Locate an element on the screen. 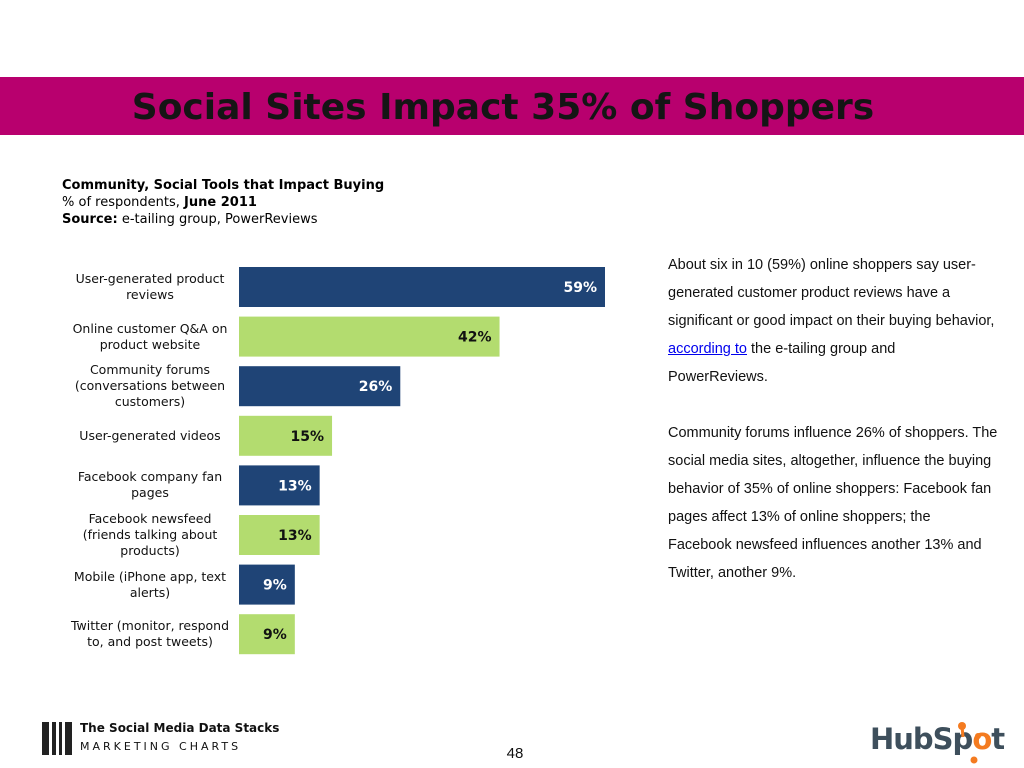  hubspot-logo: HubSpot is located at coordinates (937, 741).